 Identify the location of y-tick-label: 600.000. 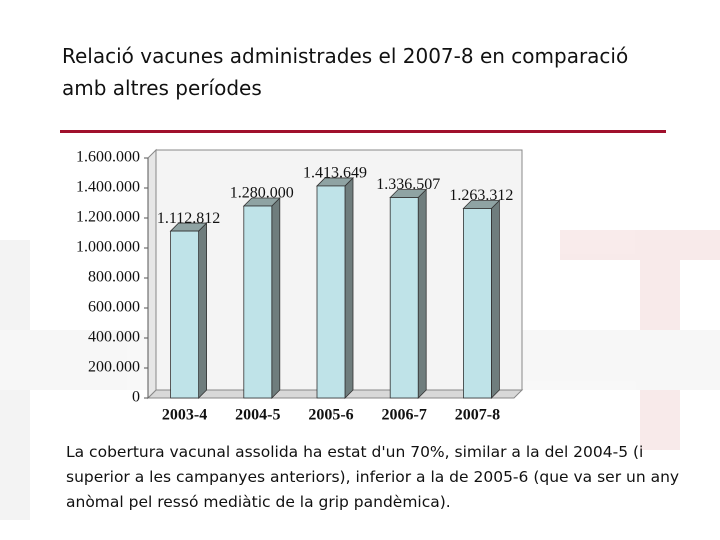
(114, 307).